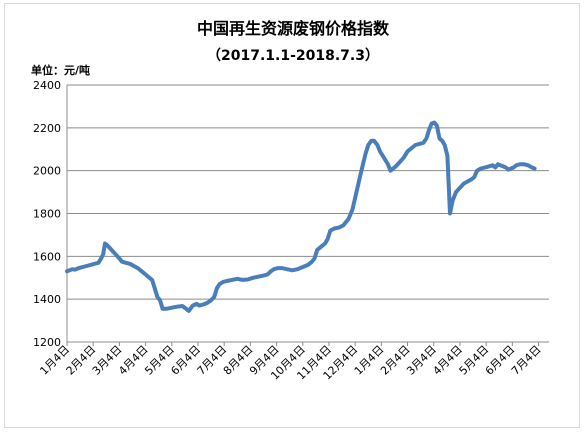  I want to click on y-tick-label: 1200, so click(47, 342).